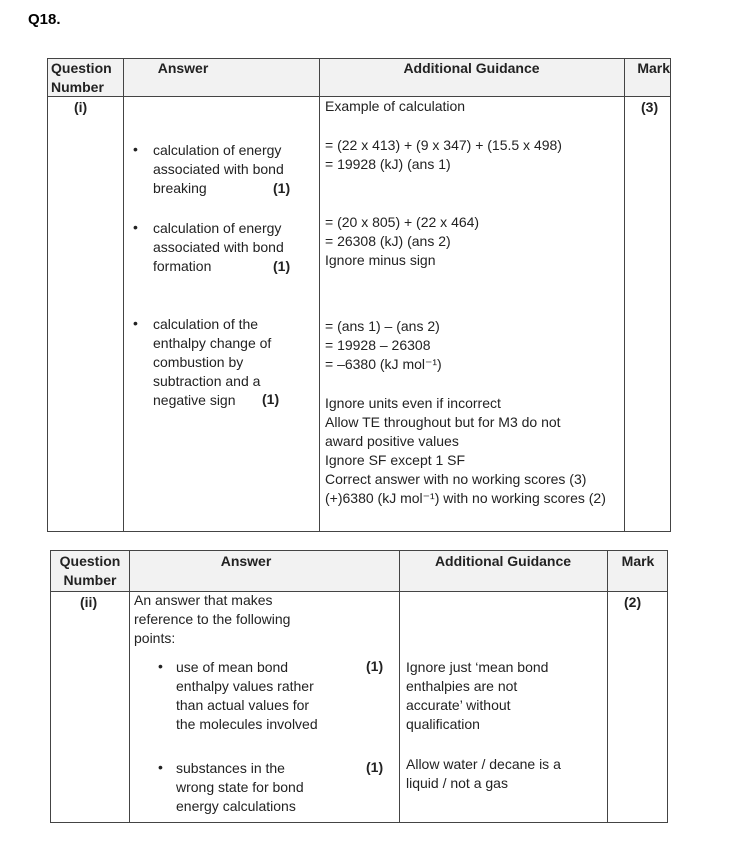  I want to click on text-line: = 19928 (kJ) (ans 1), so click(388, 164).